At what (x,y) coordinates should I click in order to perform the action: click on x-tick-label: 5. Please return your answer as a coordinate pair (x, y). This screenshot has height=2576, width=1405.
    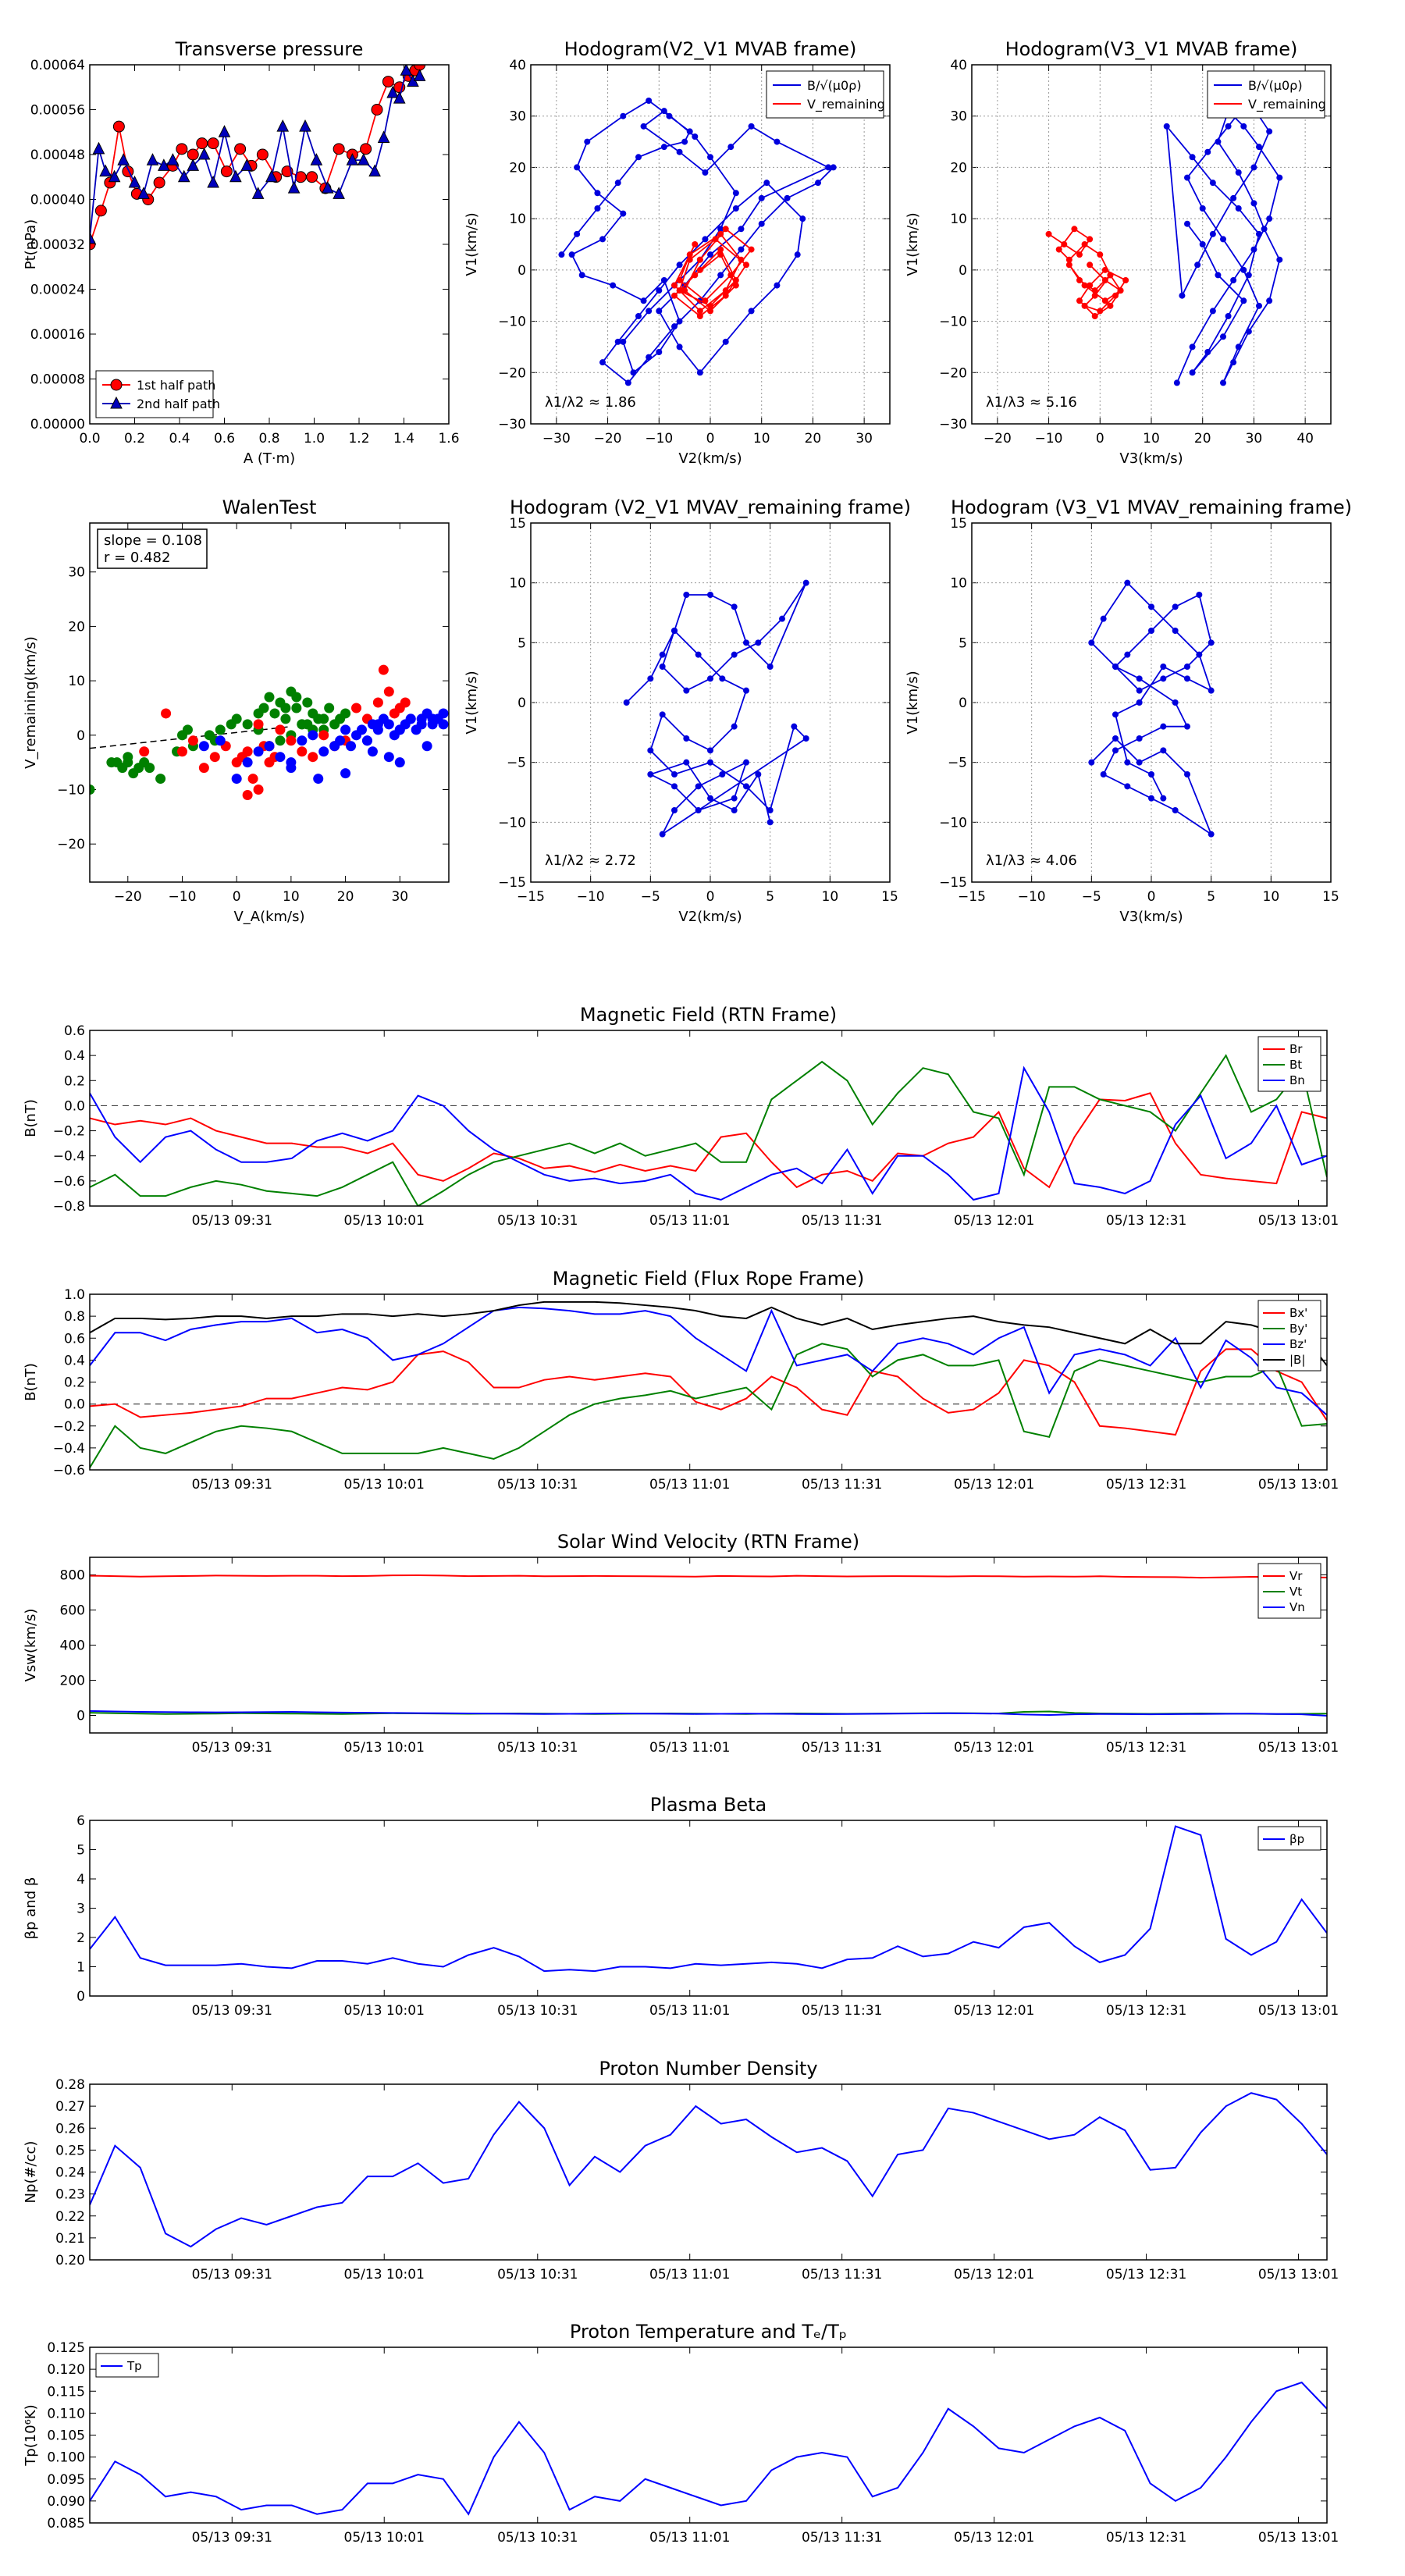
    Looking at the image, I should click on (1211, 897).